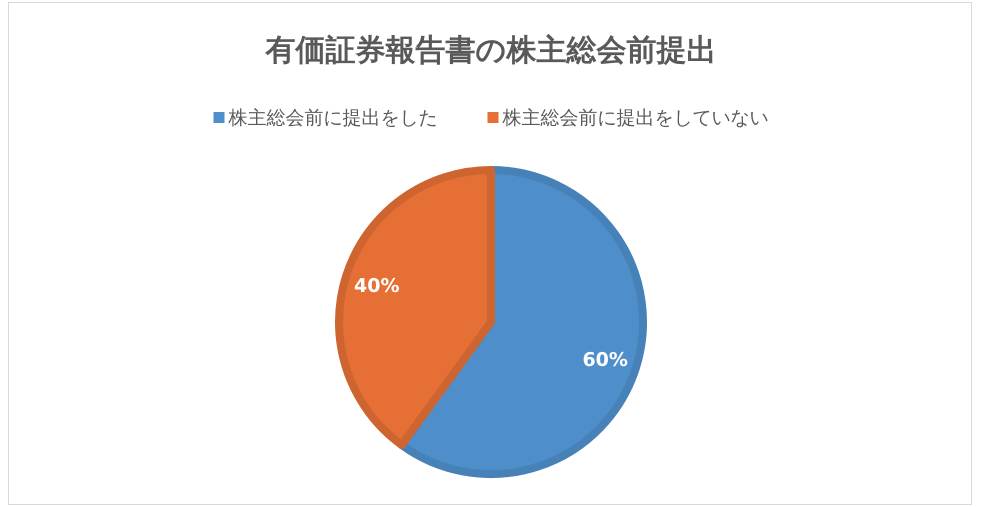 Image resolution: width=982 pixels, height=507 pixels. Describe the element at coordinates (605, 360) in the screenshot. I see `data-label: 60%` at that location.